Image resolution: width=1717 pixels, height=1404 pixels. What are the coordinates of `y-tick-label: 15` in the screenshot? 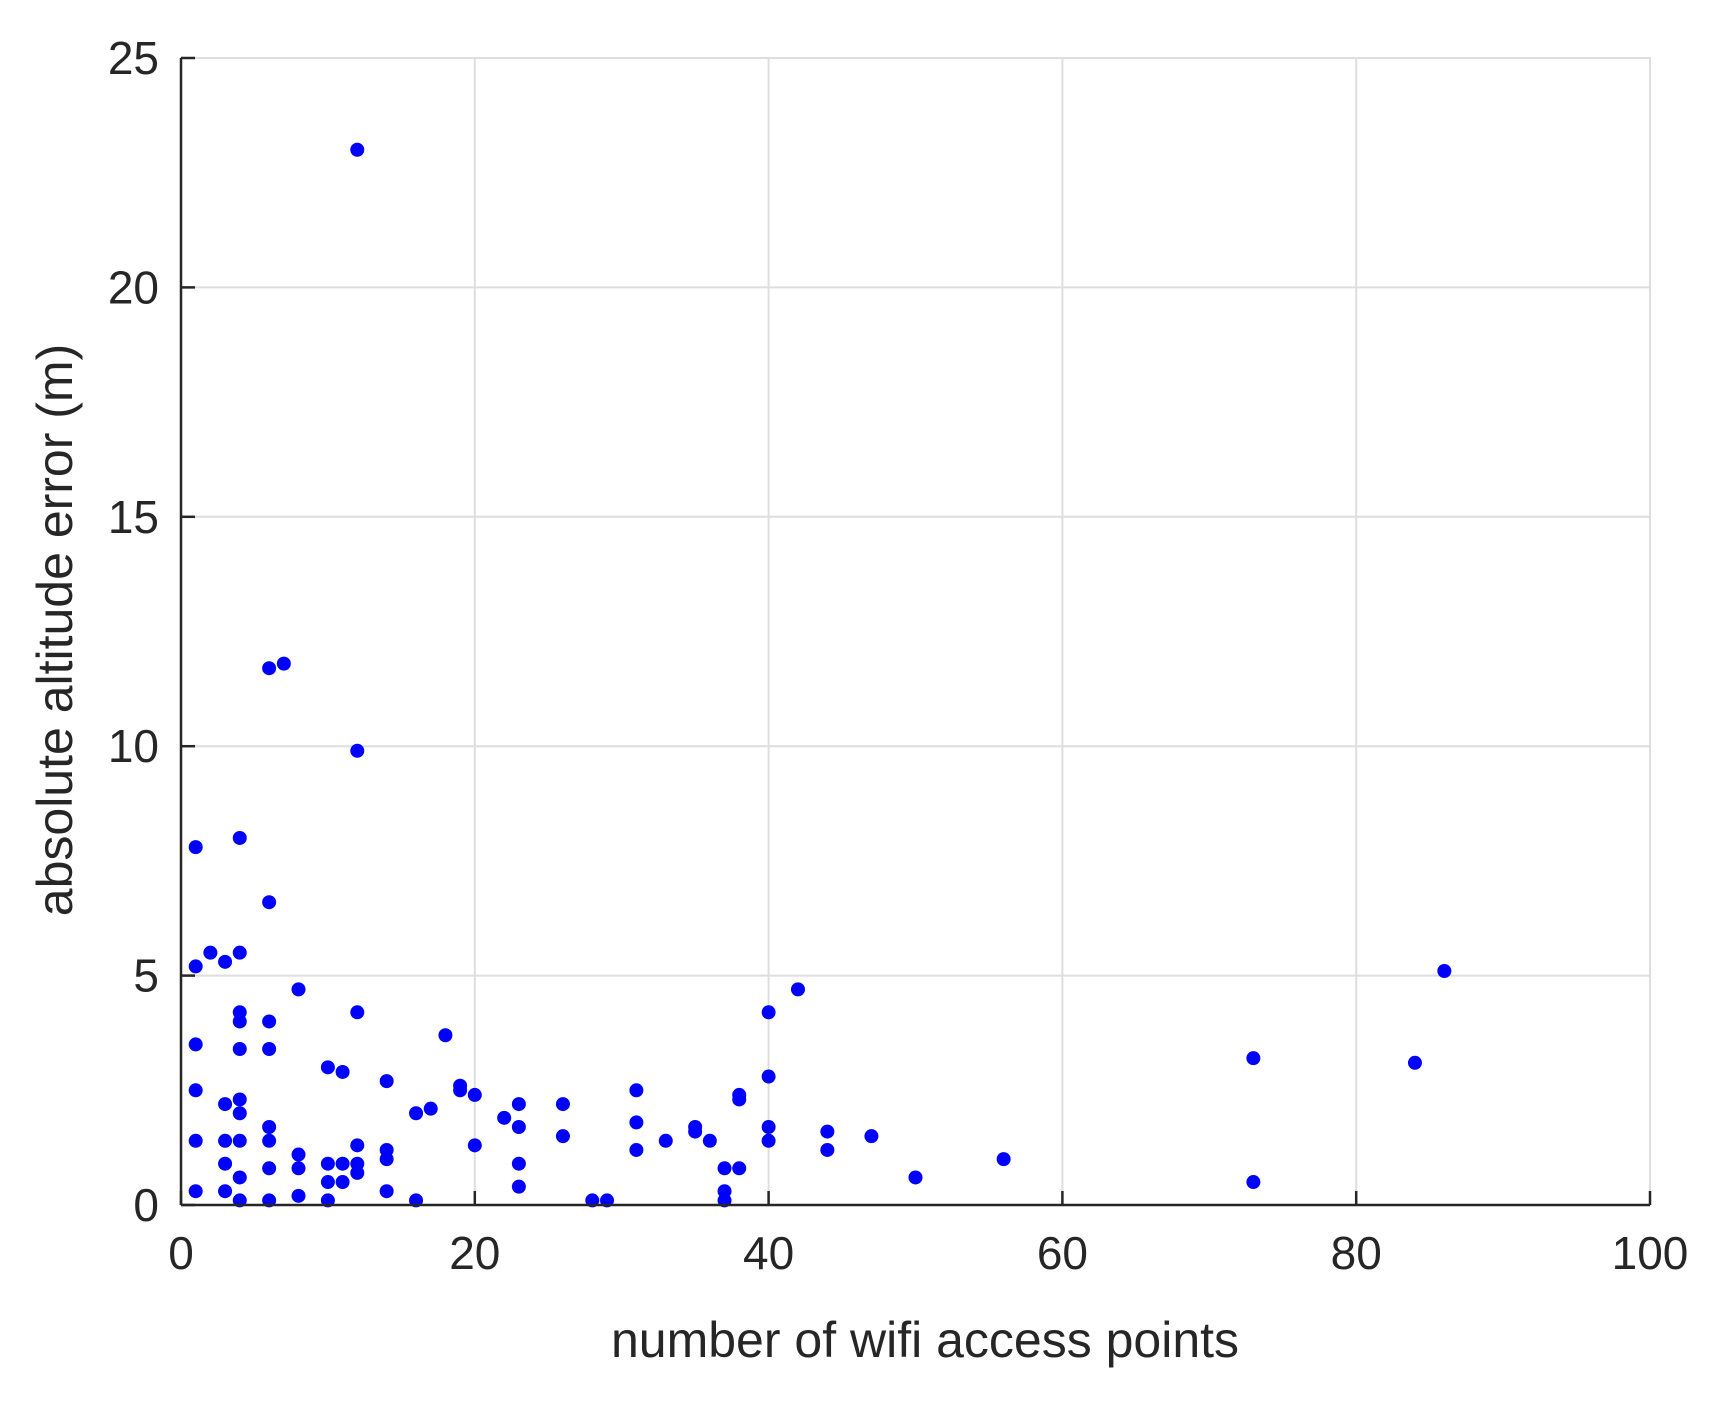 It's located at (133, 517).